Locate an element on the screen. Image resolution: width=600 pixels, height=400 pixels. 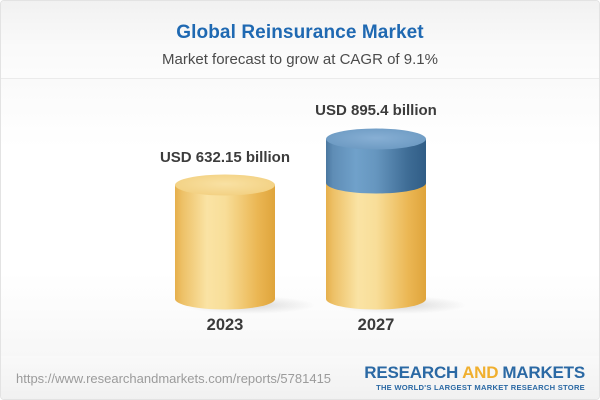
cylinder-2027-top is located at coordinates (376, 139).